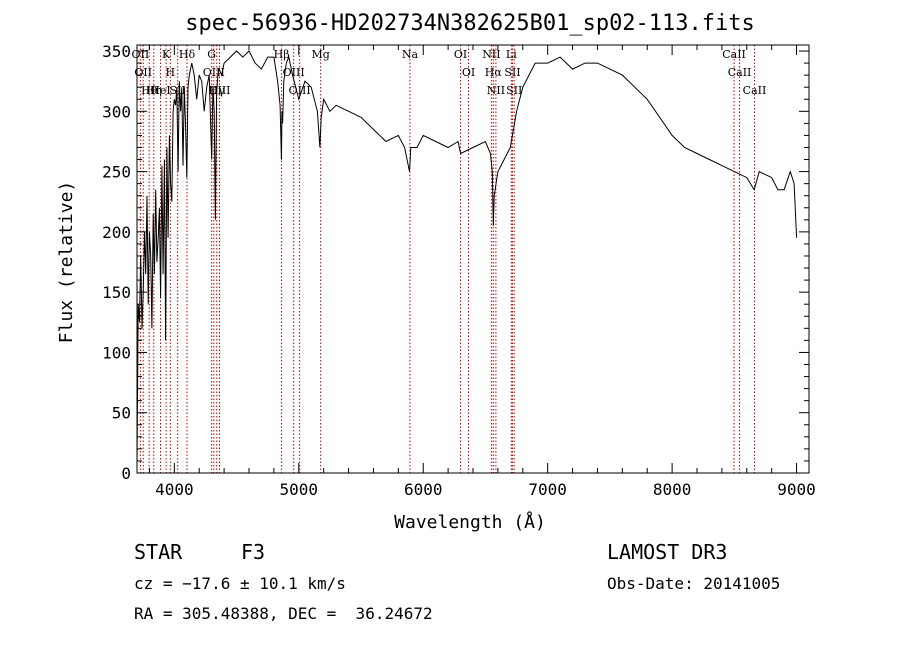 This screenshot has width=900, height=649. Describe the element at coordinates (187, 54) in the screenshot. I see `line-marker-label: Hδ` at that location.